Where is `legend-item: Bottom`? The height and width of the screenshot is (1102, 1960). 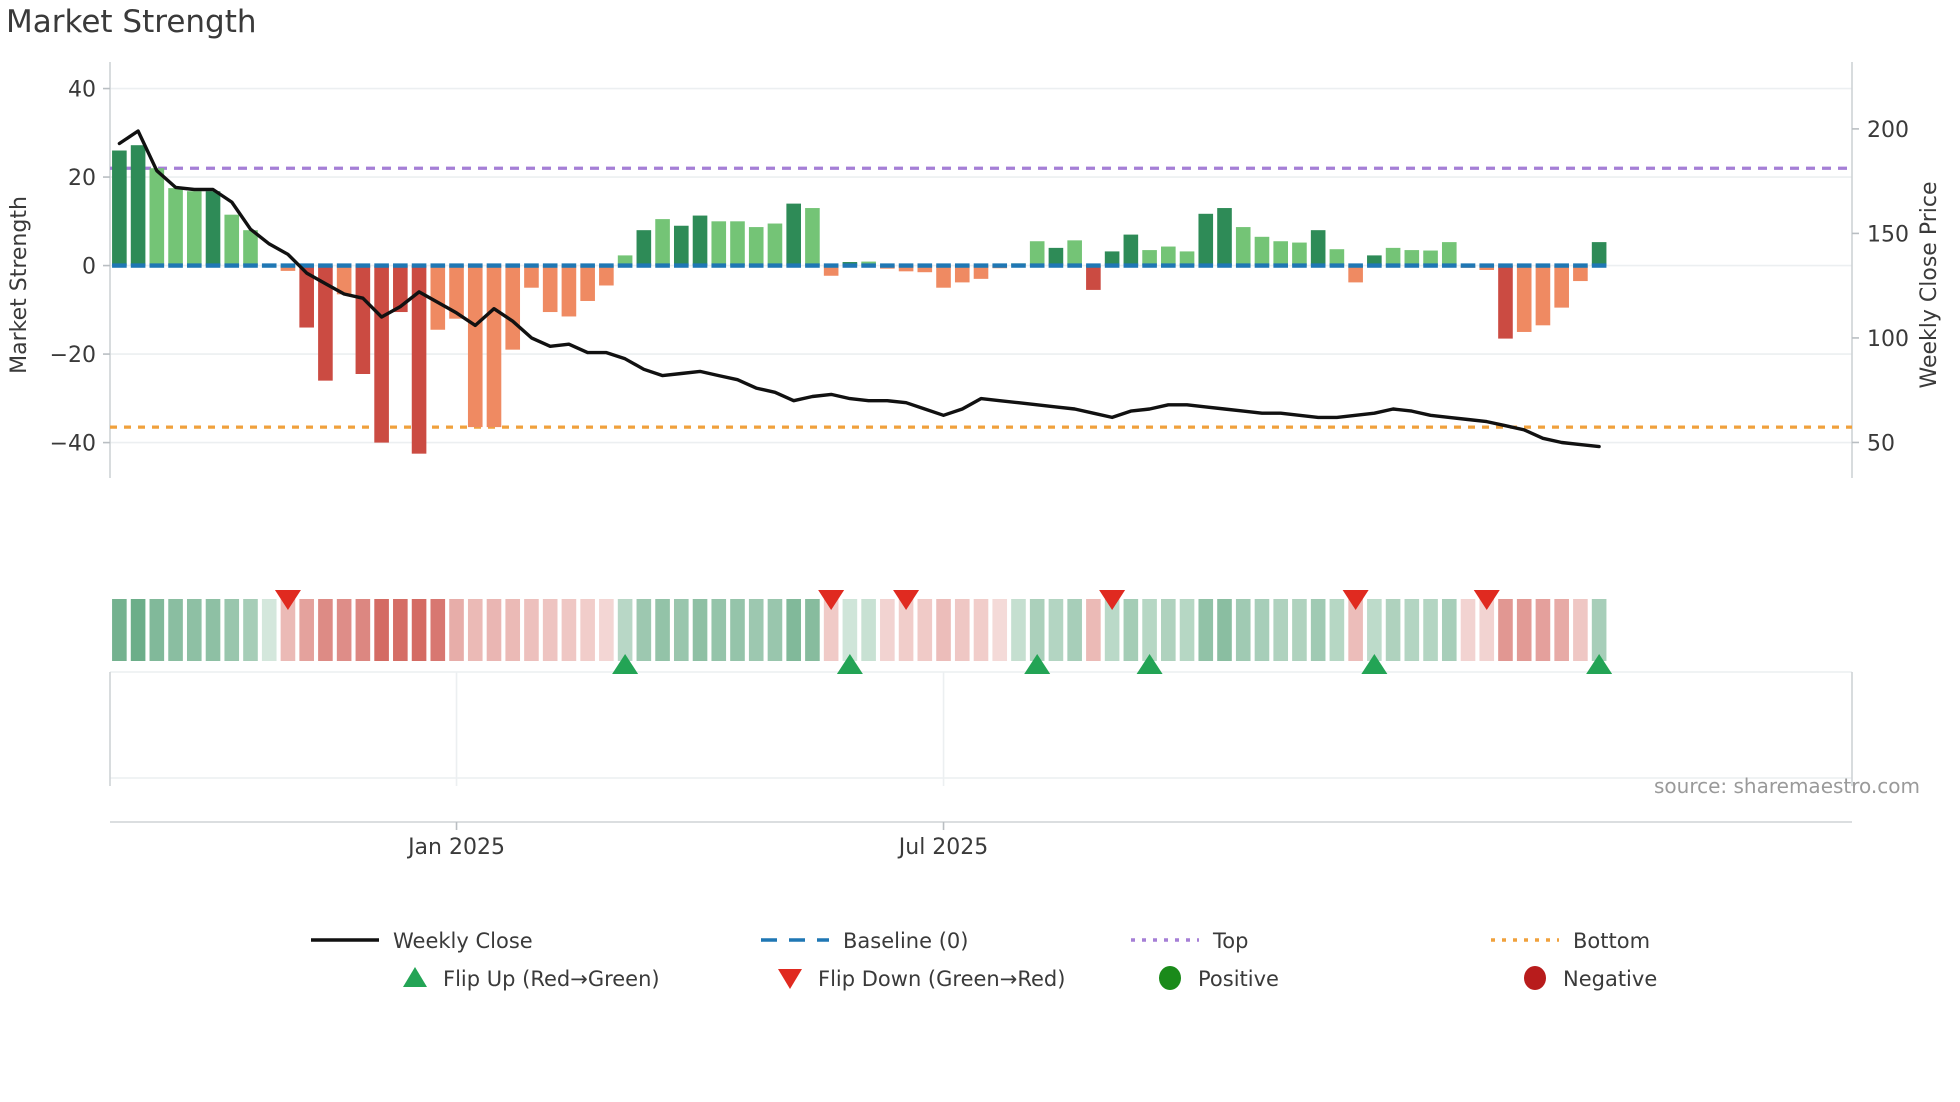 legend-item: Bottom is located at coordinates (1570, 941).